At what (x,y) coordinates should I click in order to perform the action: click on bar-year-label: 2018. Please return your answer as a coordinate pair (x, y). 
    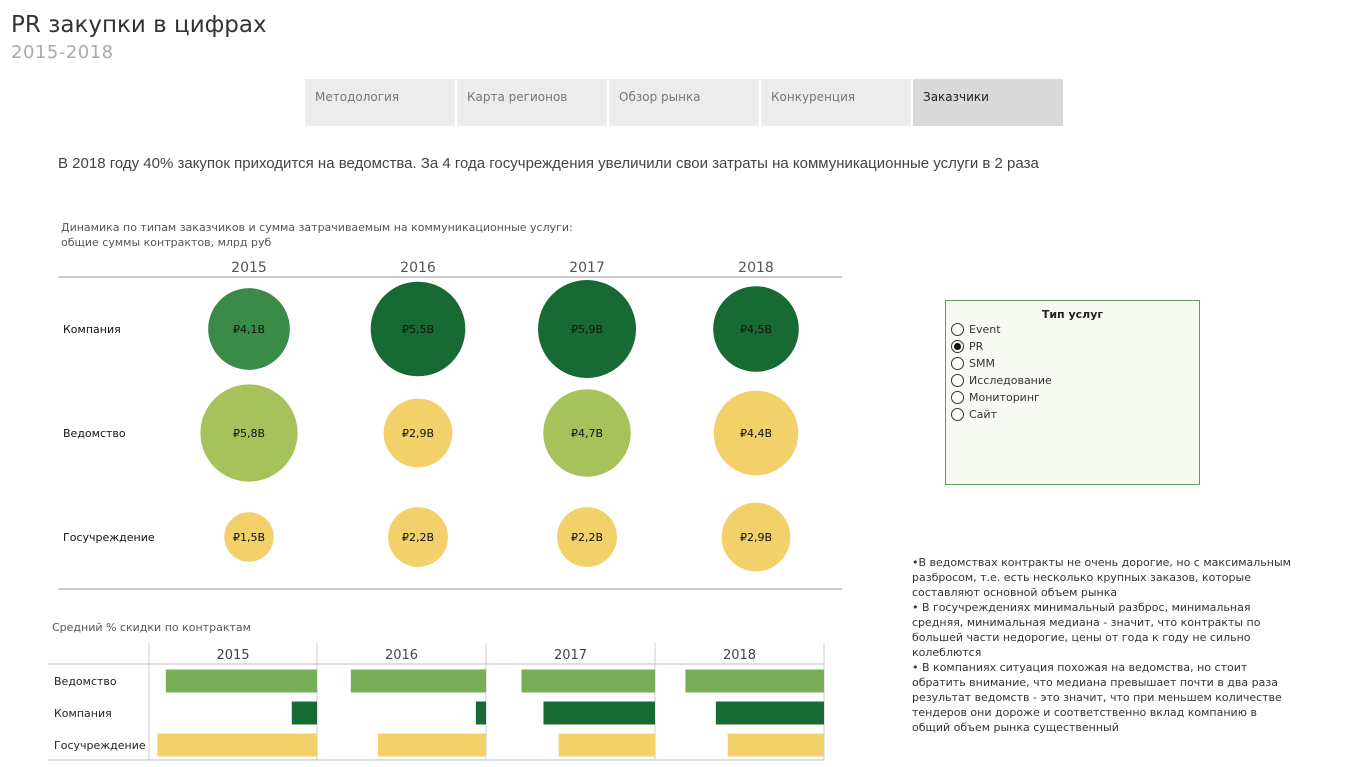
    Looking at the image, I should click on (739, 655).